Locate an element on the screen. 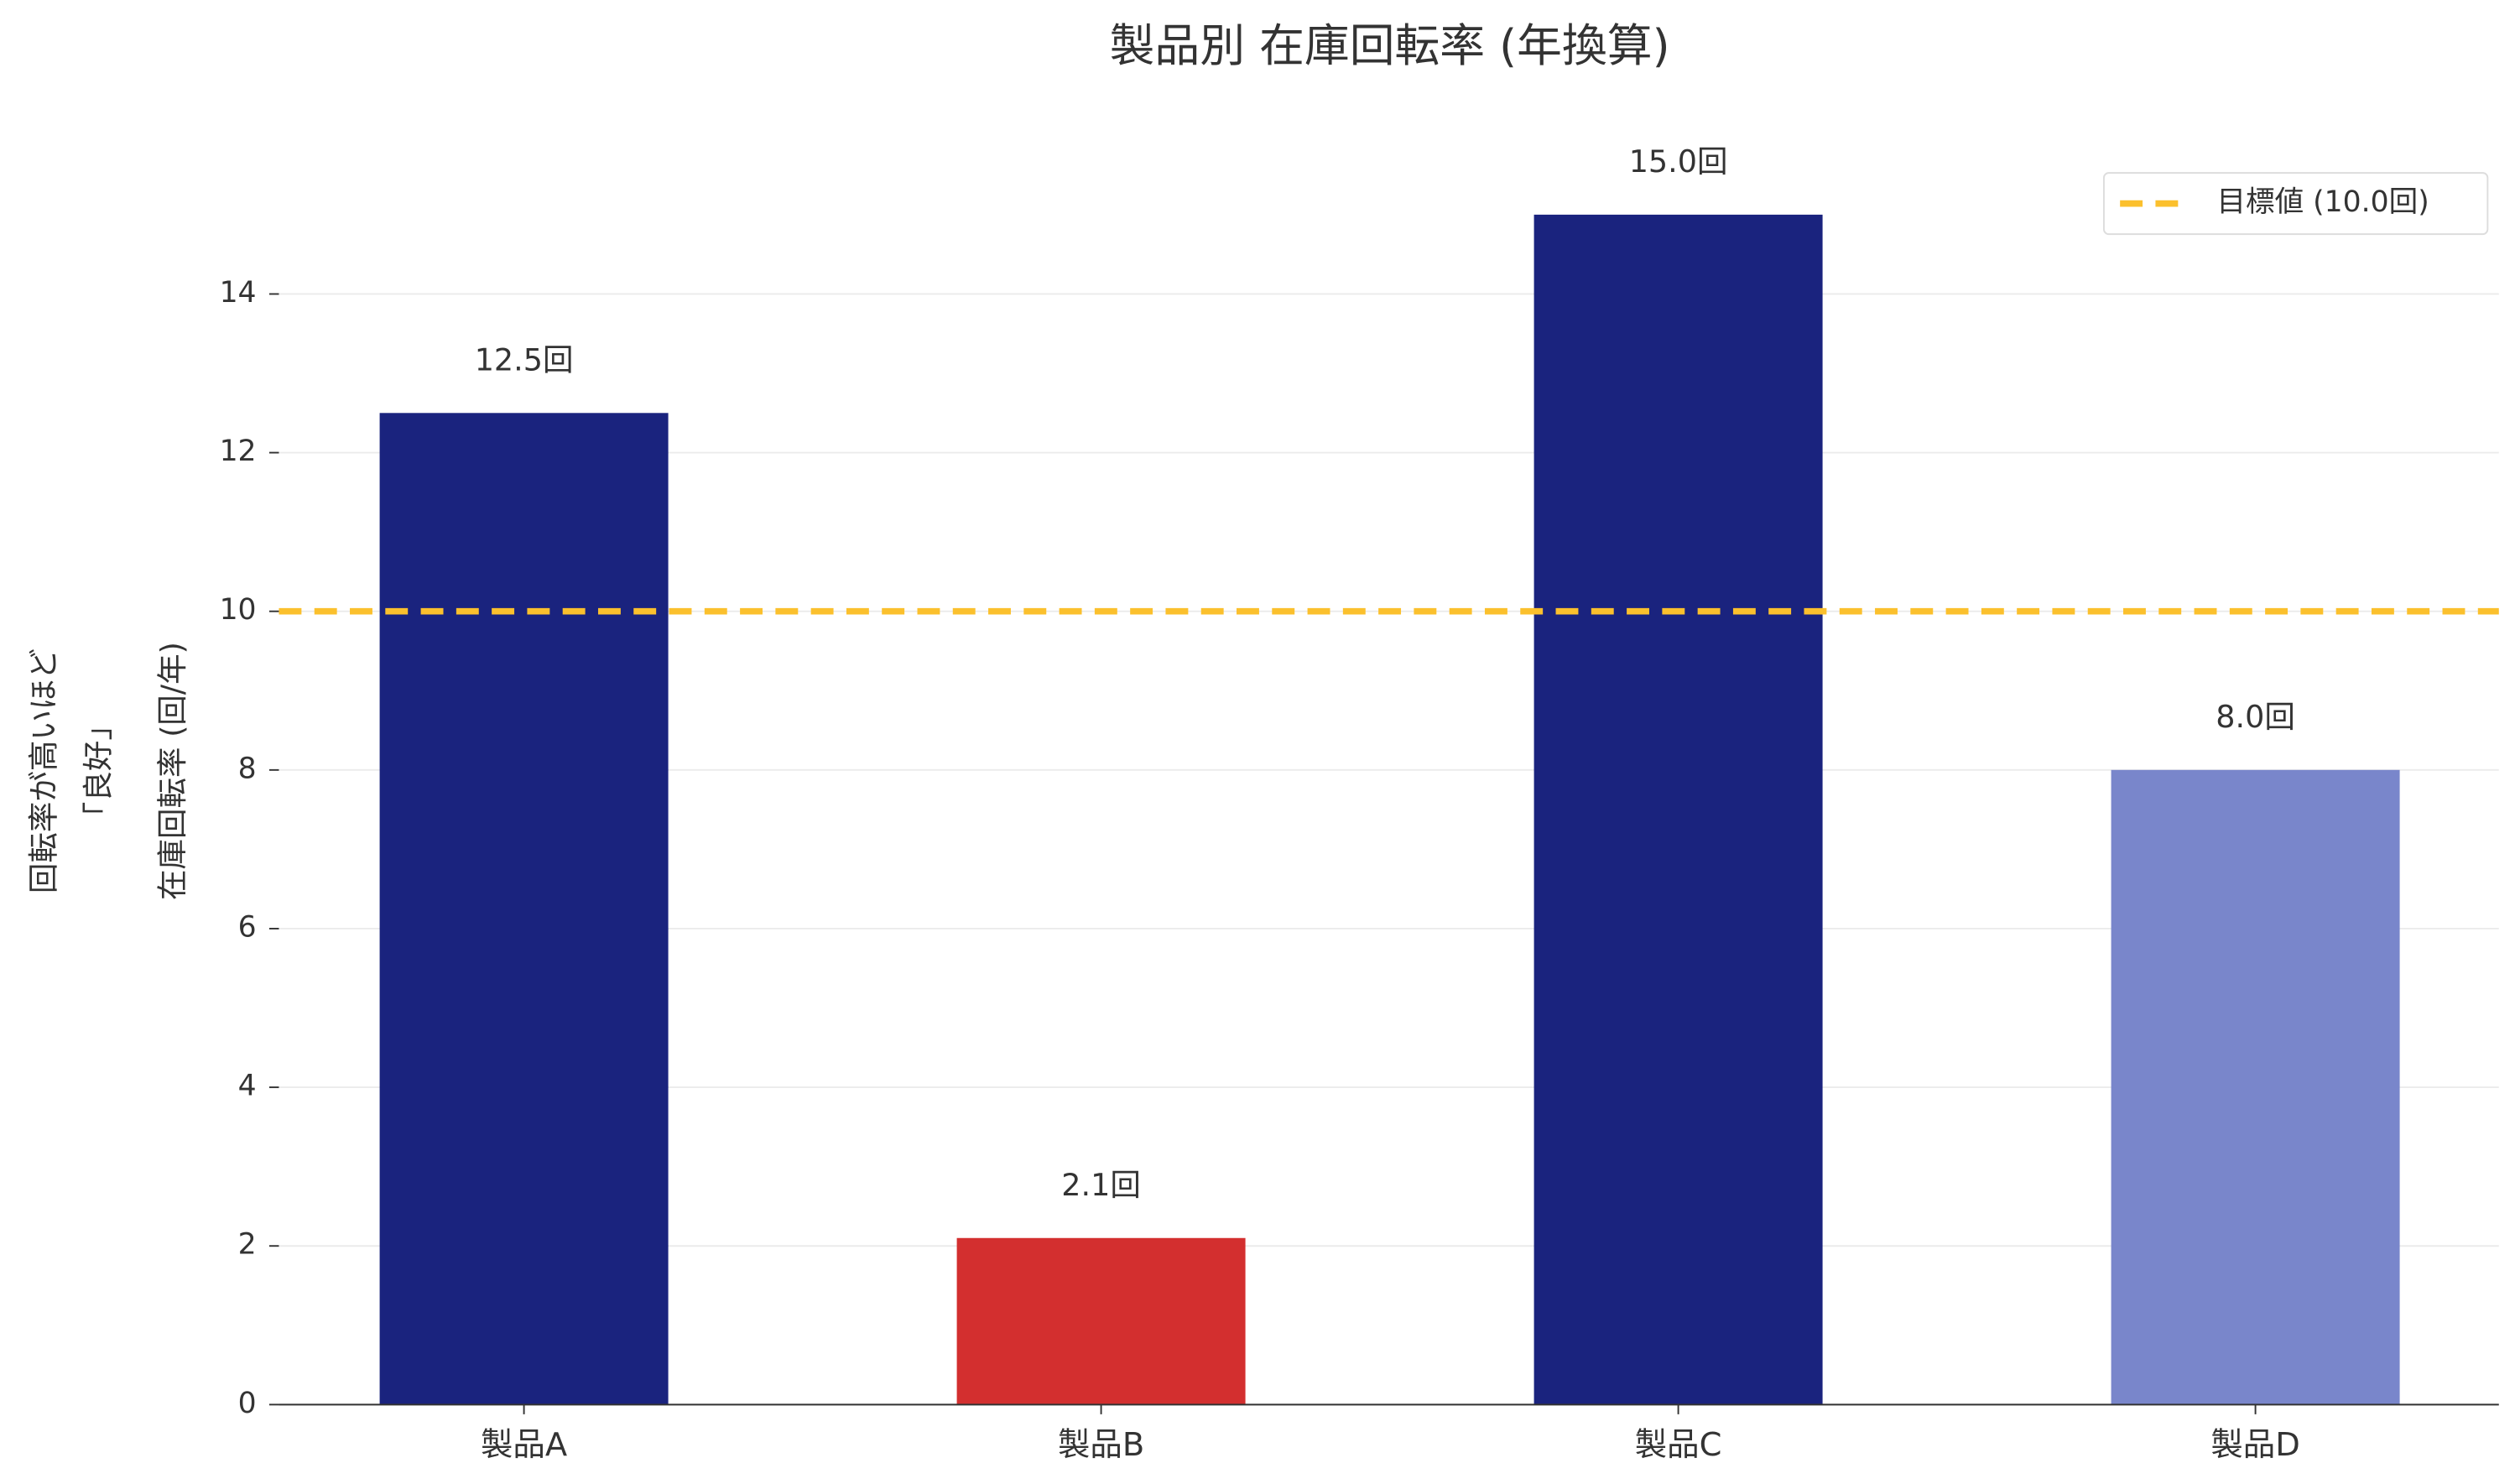 This screenshot has width=2515, height=1484. chart-title: 製品別 在庫回転率 (年換算) is located at coordinates (1390, 45).